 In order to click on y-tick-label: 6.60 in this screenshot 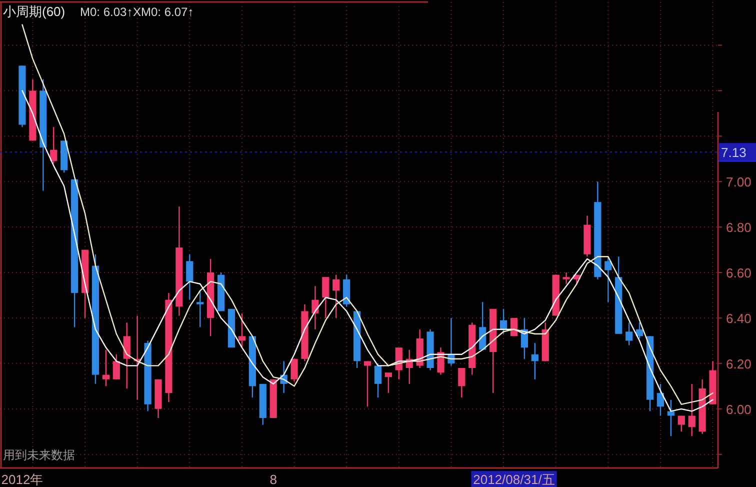, I will do `click(739, 273)`.